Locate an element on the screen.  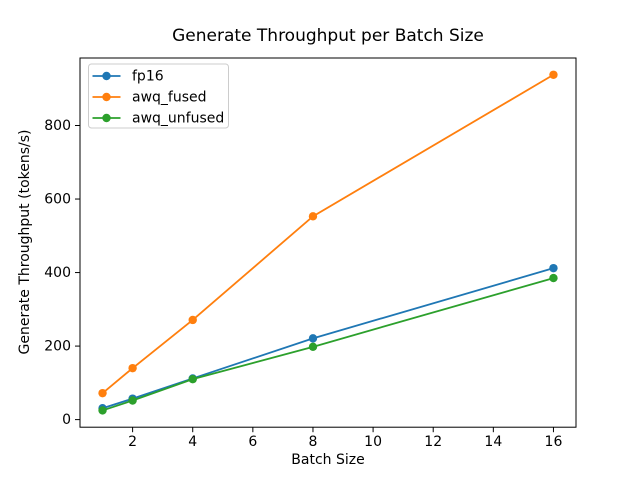
legend-label-awq_fused: awq_fused is located at coordinates (169, 97).